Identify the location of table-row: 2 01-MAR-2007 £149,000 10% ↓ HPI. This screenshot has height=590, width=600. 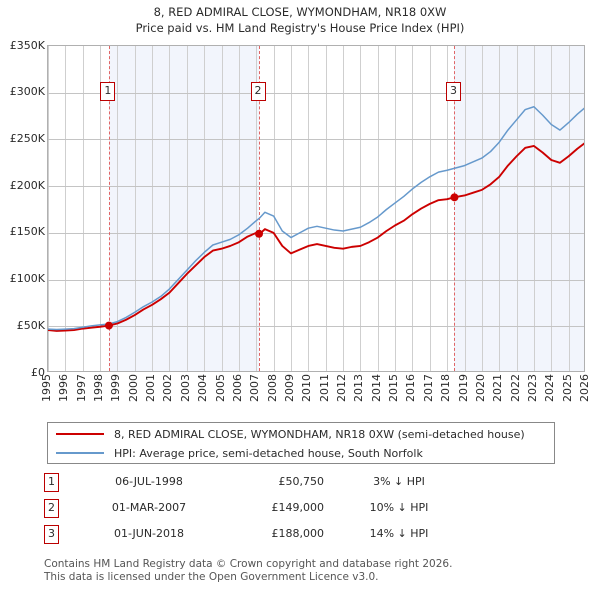
(254, 511).